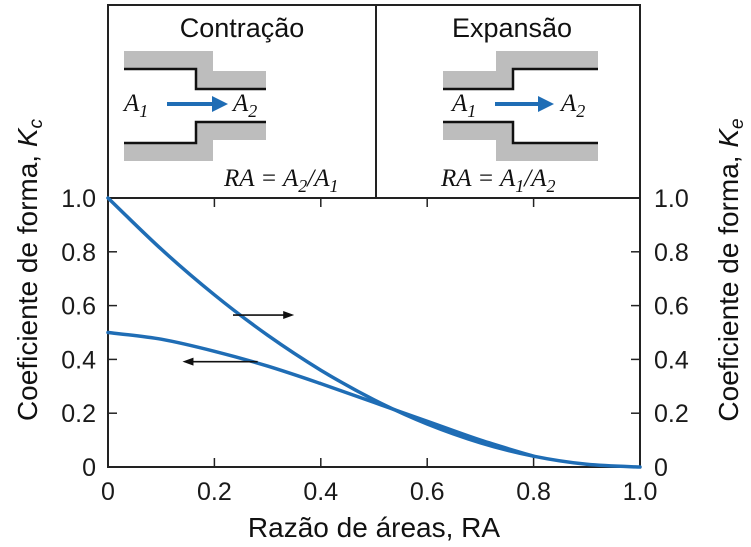 This screenshot has width=751, height=547. Describe the element at coordinates (671, 360) in the screenshot. I see `y-tick-label-right: 0.4` at that location.